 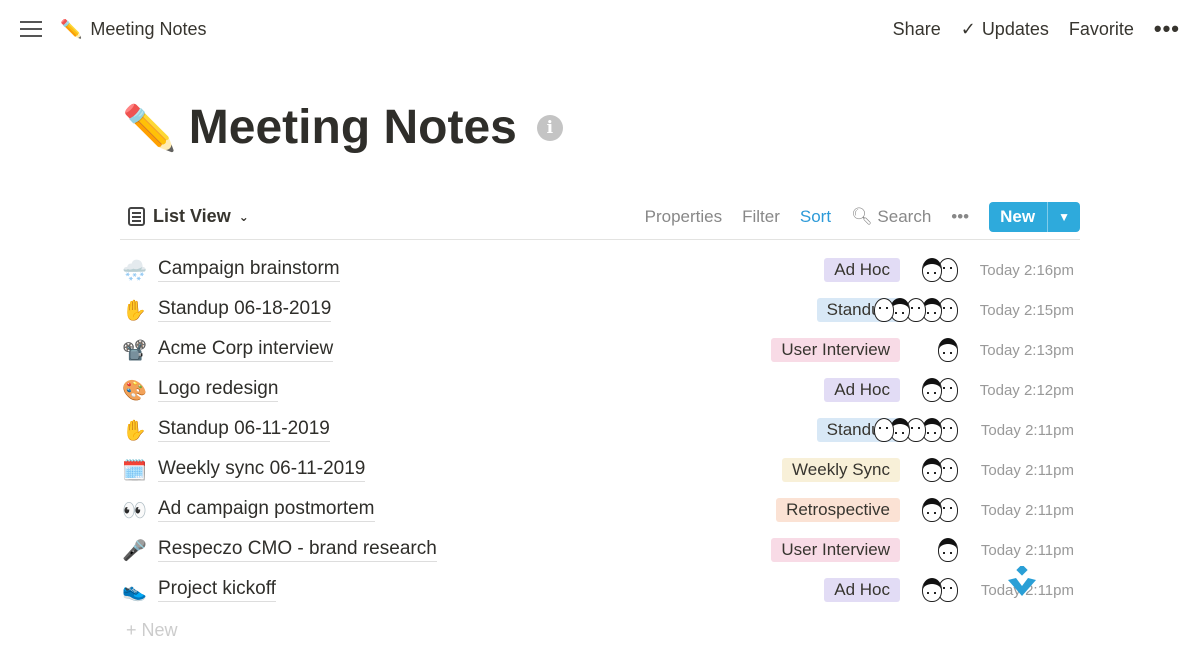 I want to click on view-selector: List View ⌄, so click(x=188, y=216).